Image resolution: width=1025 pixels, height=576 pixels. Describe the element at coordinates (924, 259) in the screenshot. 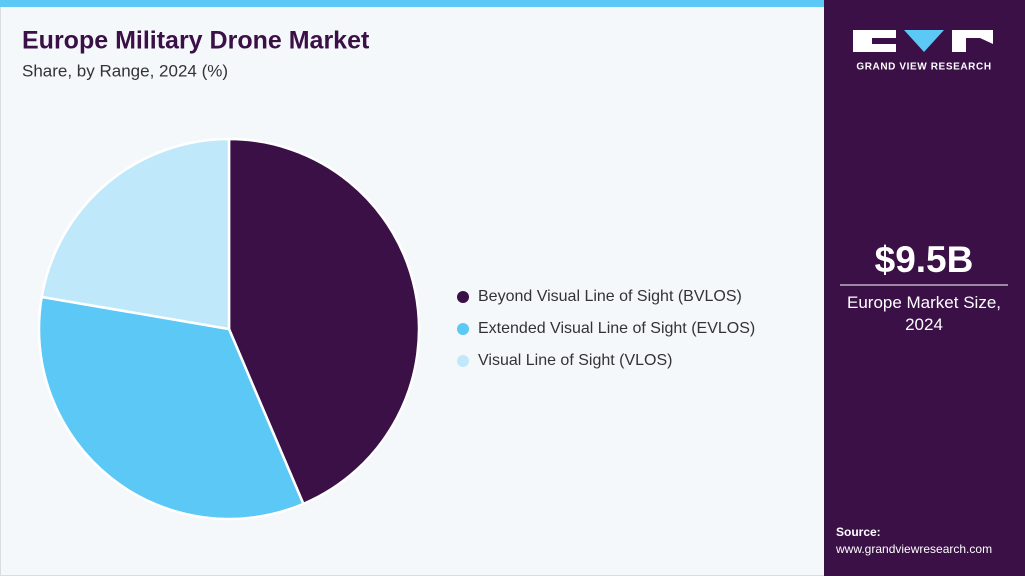

I see `market-size: $9.5B` at that location.